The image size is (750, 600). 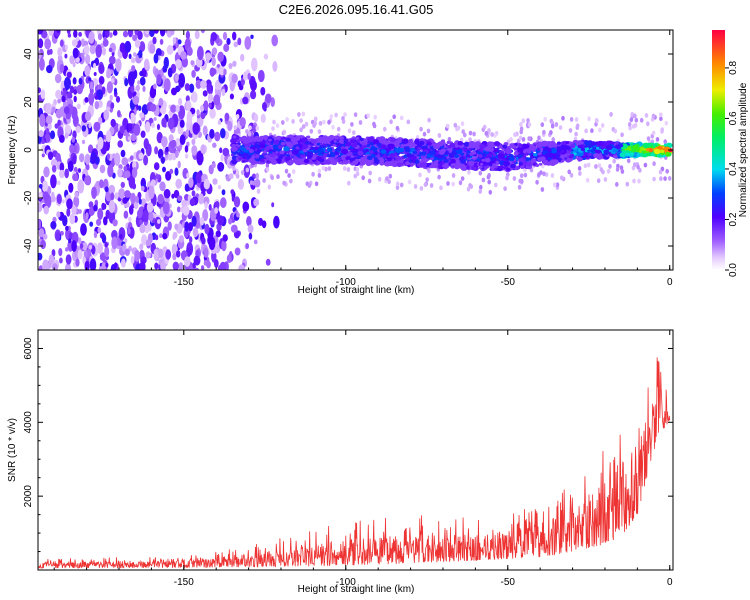 What do you see at coordinates (28, 496) in the screenshot?
I see `y-tick-label: 2000` at bounding box center [28, 496].